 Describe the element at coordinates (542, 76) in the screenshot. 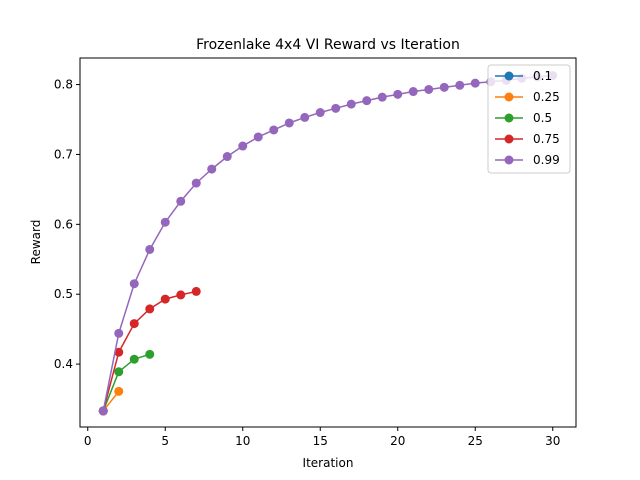

I see `legend-label: 0.1` at that location.